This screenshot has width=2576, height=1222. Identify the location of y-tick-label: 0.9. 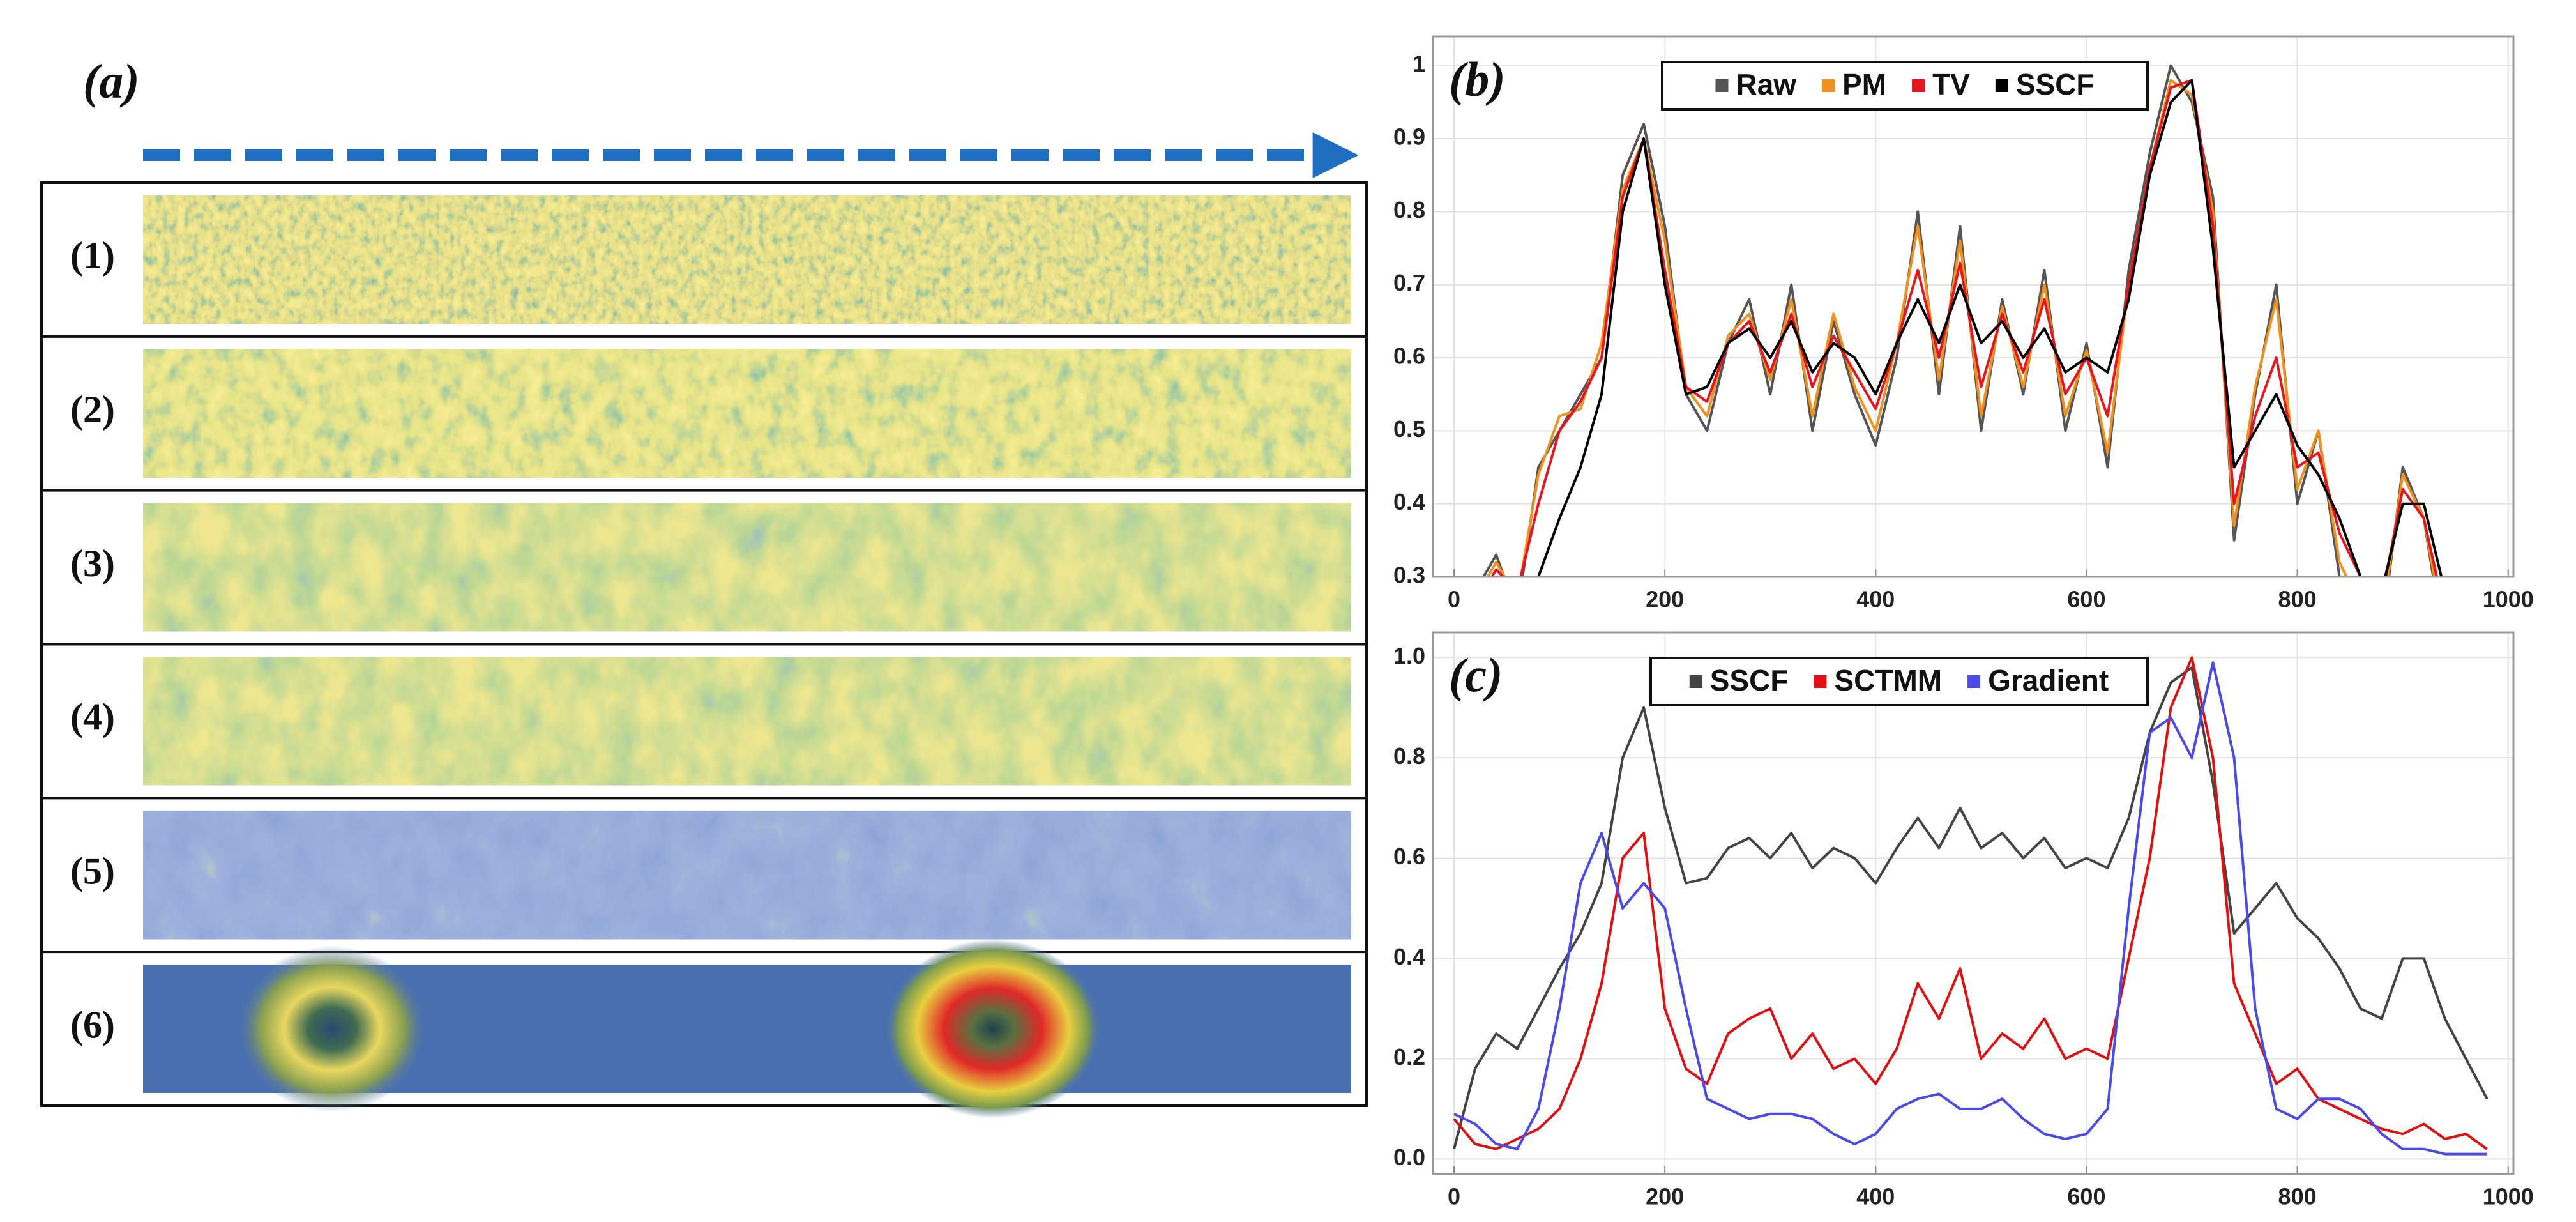
(1409, 137).